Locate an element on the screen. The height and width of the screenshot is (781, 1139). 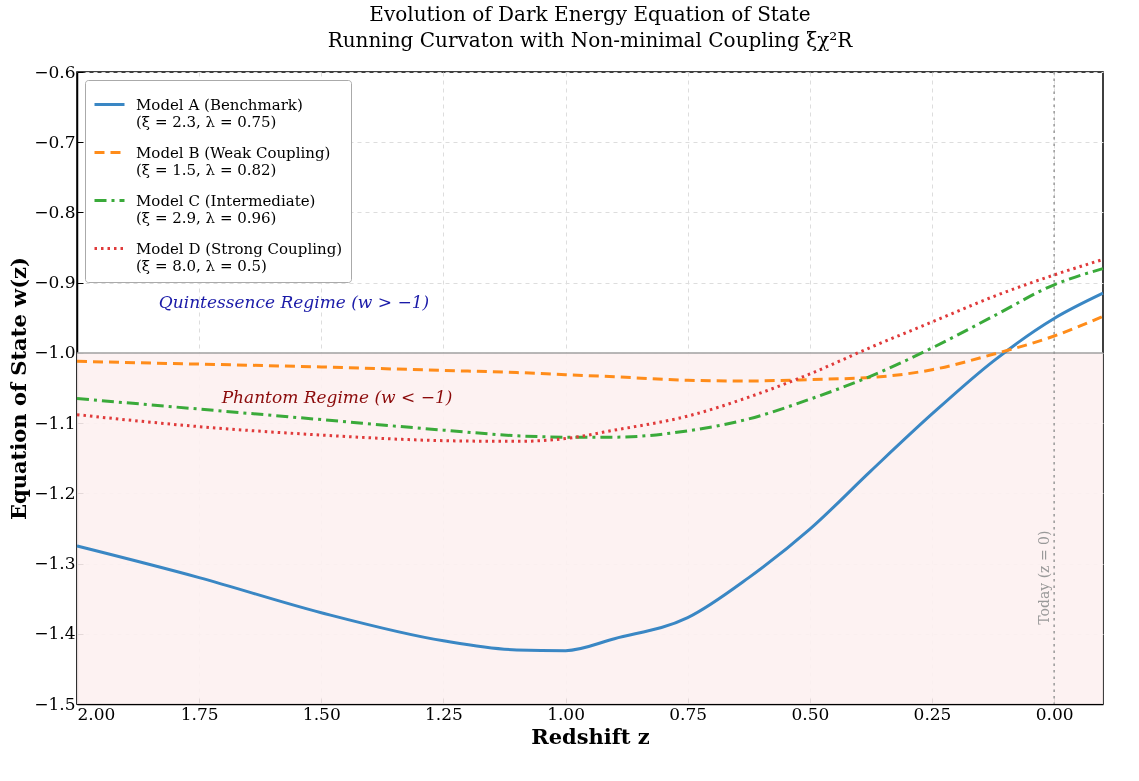
y-tick-label: −1.5 is located at coordinates (55, 703).